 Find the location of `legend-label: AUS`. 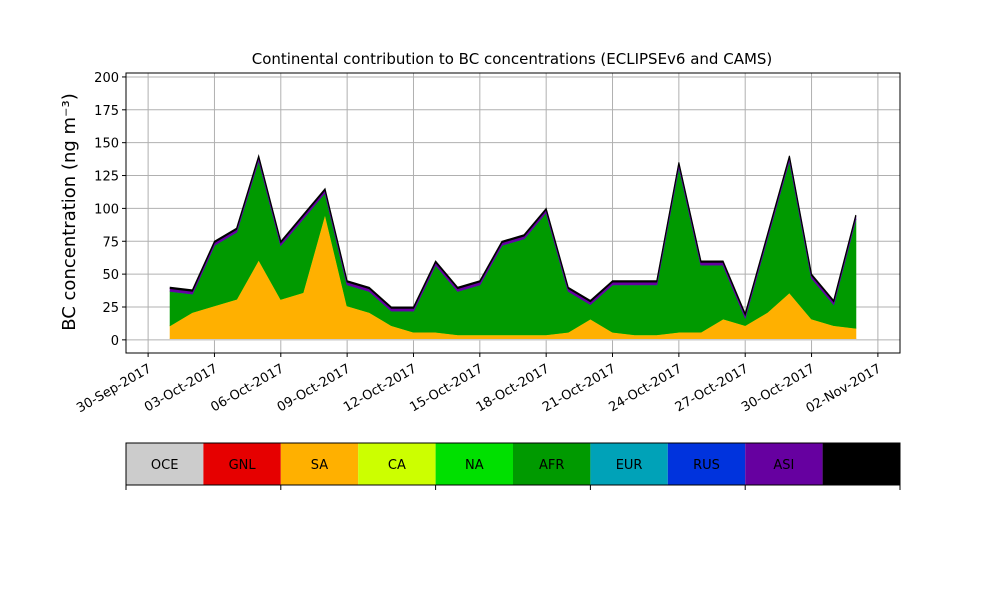

legend-label: AUS is located at coordinates (861, 465).